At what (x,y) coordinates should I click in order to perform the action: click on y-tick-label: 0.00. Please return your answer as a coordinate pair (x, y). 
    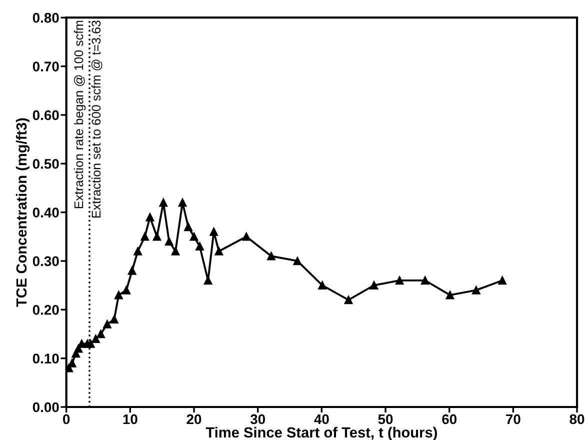
    Looking at the image, I should click on (45, 407).